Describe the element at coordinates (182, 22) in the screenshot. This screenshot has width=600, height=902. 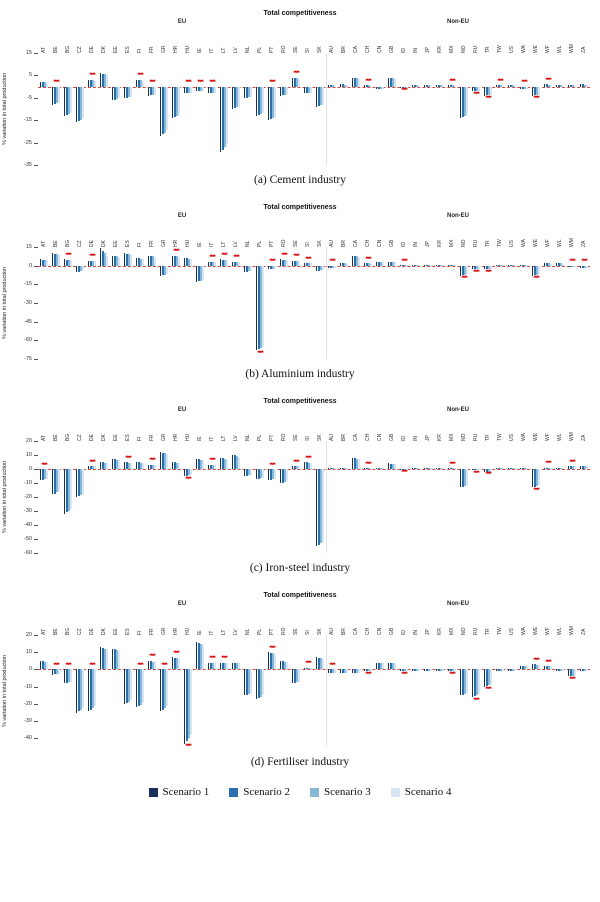
I see `group-label-eu: EU` at that location.